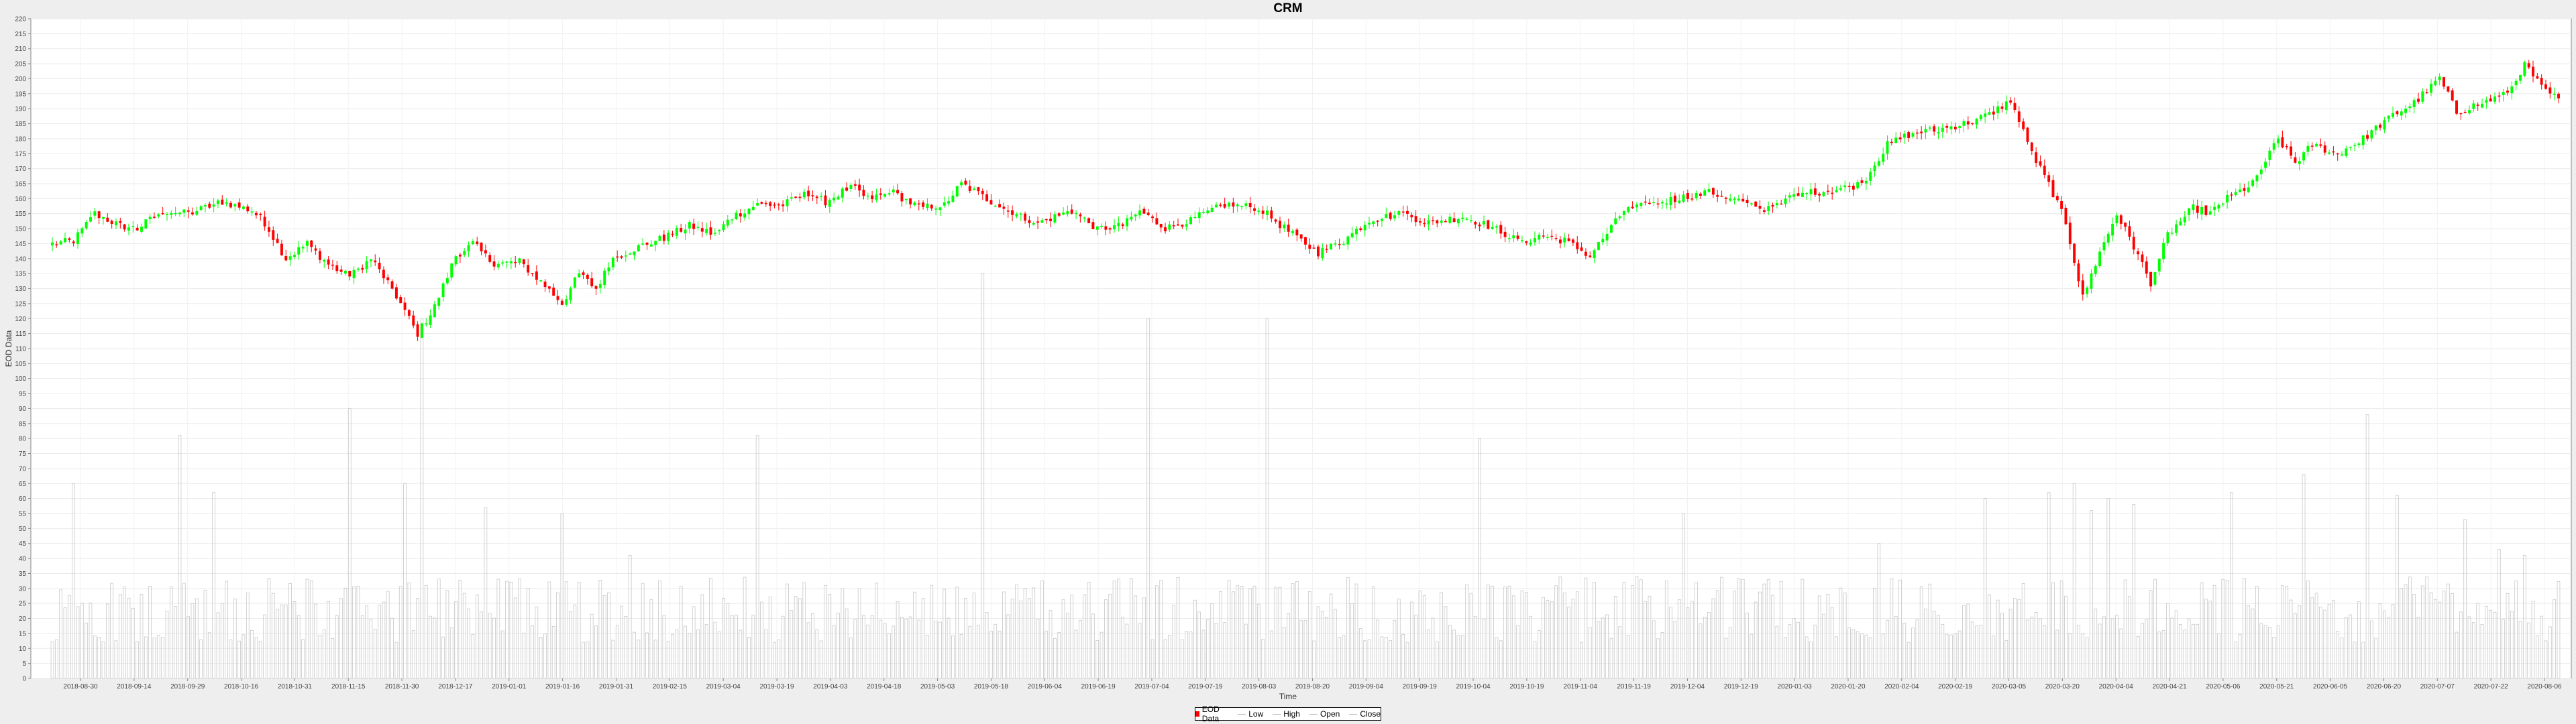  I want to click on x-tick-label: 2019-04-18, so click(884, 686).